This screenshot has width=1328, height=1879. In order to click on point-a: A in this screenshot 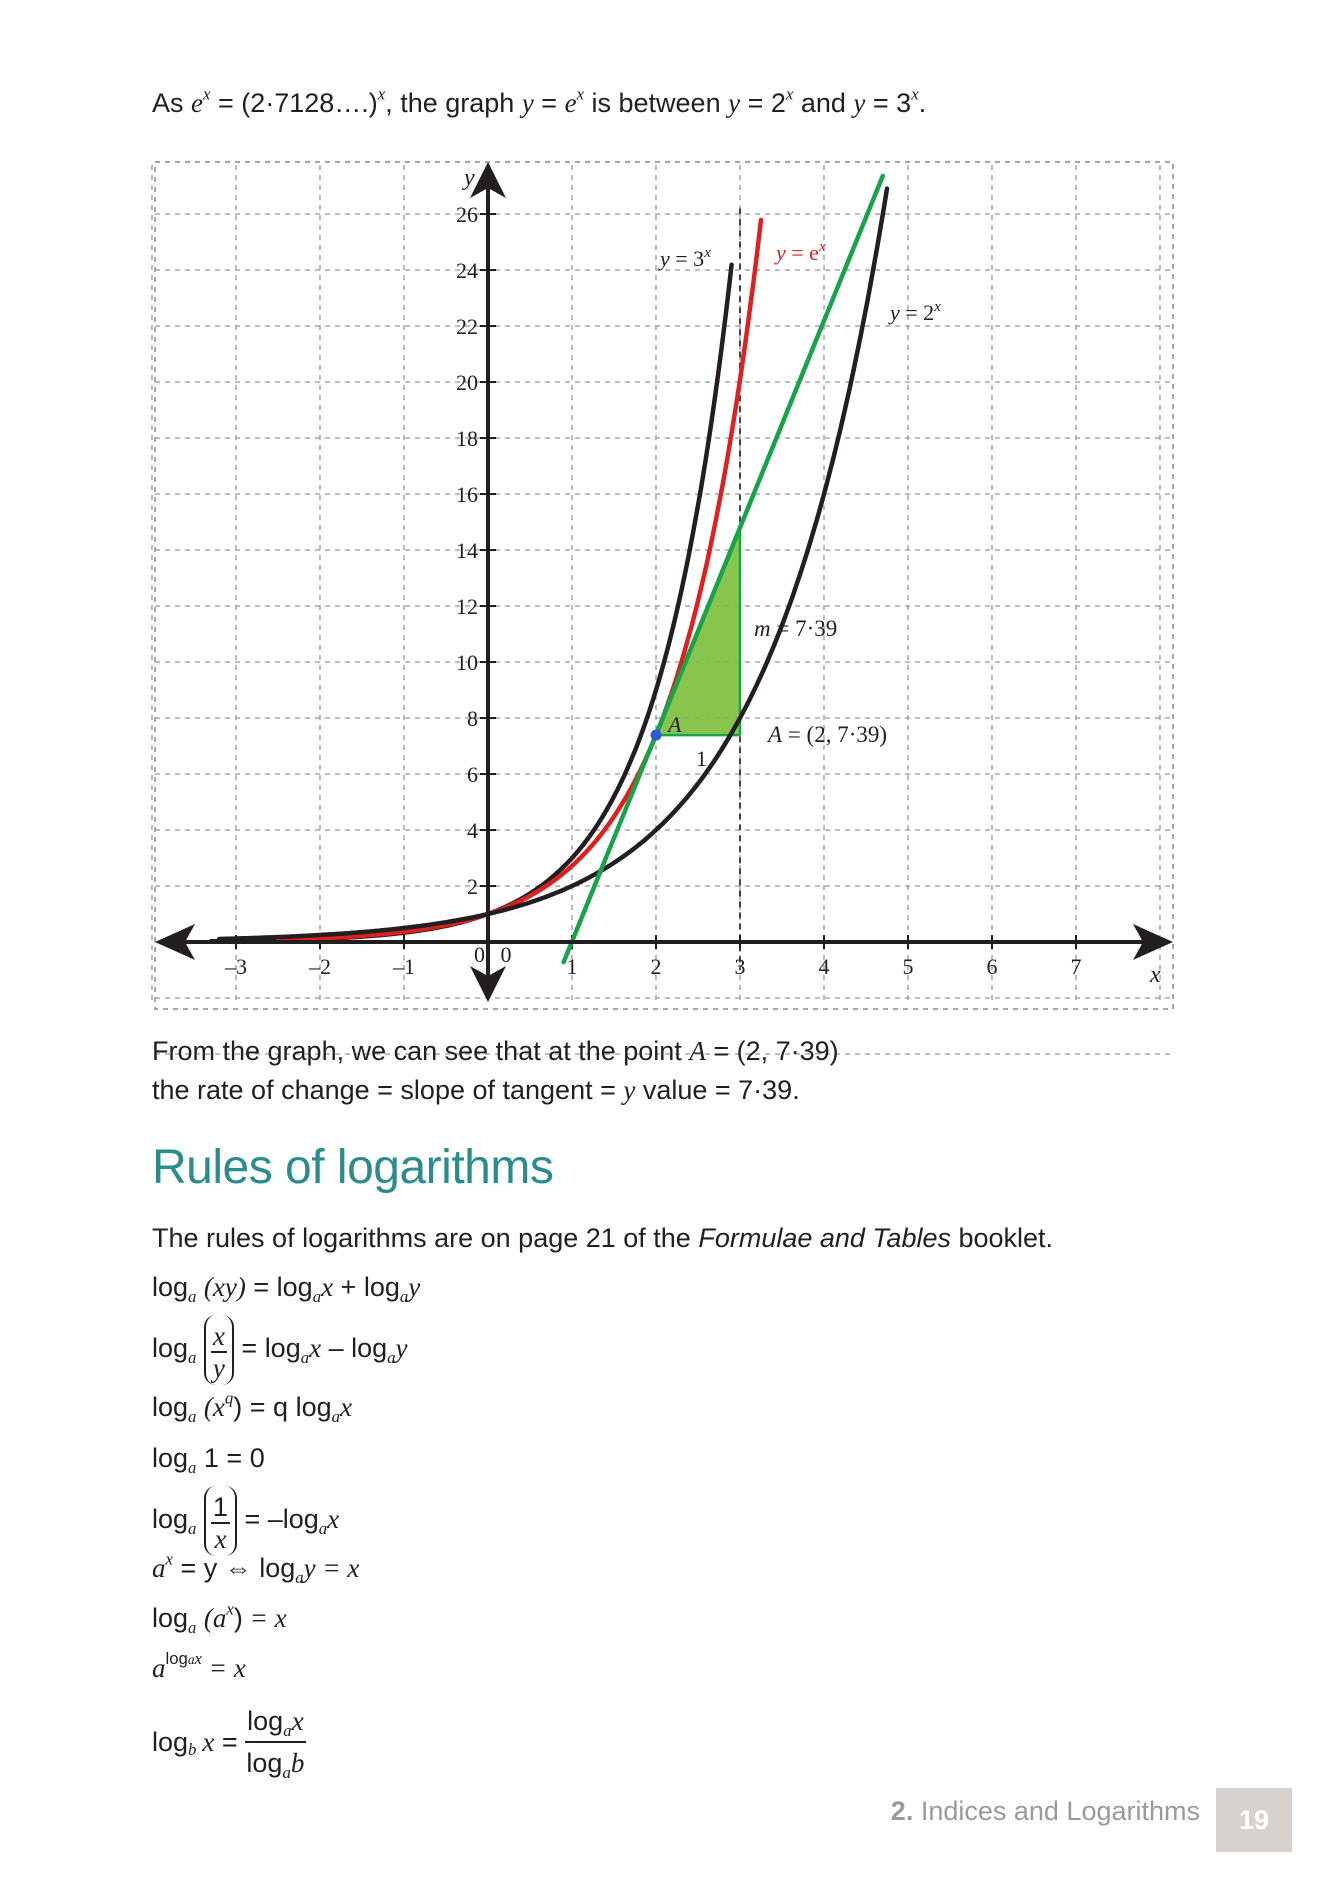, I will do `click(697, 1051)`.